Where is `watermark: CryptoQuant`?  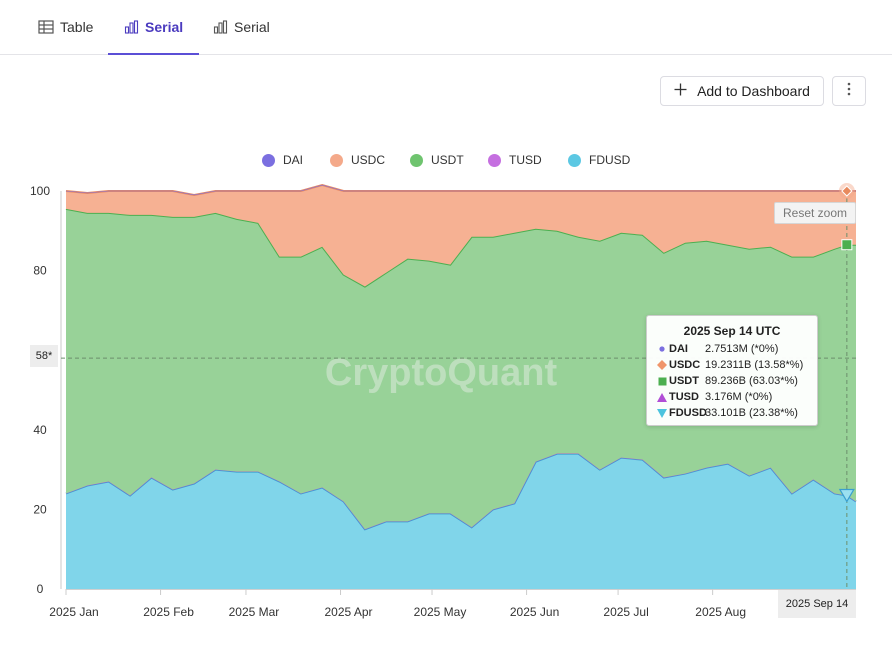 watermark: CryptoQuant is located at coordinates (441, 373).